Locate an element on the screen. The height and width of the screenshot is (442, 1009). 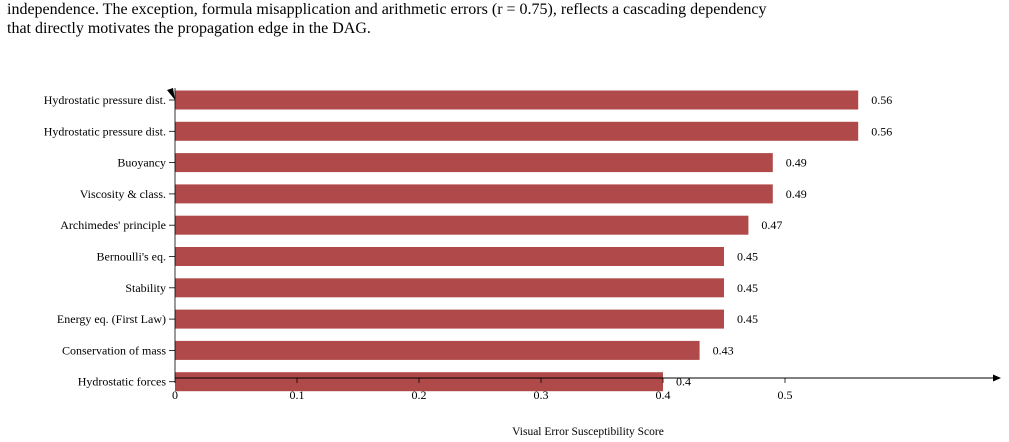
x-tick-label: 0.1 is located at coordinates (297, 395).